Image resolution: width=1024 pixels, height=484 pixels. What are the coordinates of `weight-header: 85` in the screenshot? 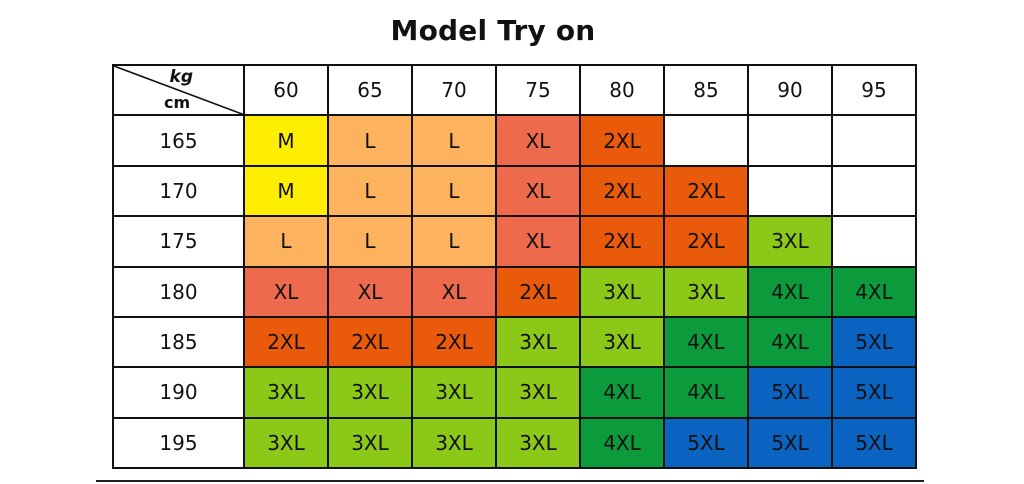 It's located at (706, 90).